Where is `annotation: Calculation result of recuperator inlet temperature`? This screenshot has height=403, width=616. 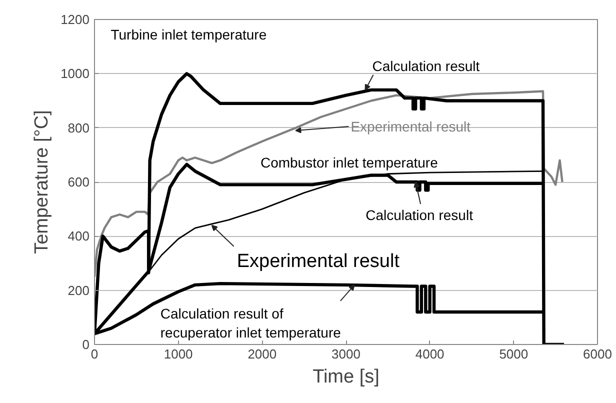 annotation: Calculation result of recuperator inlet temperature is located at coordinates (251, 323).